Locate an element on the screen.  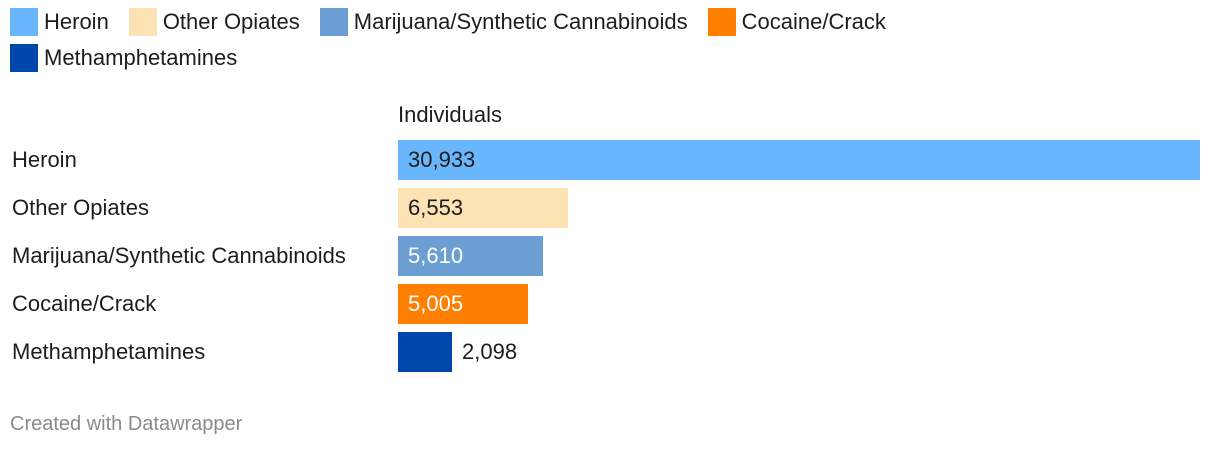
bar-row: Marijuana/Synthetic Cannabinoids 5,610 is located at coordinates (610, 256).